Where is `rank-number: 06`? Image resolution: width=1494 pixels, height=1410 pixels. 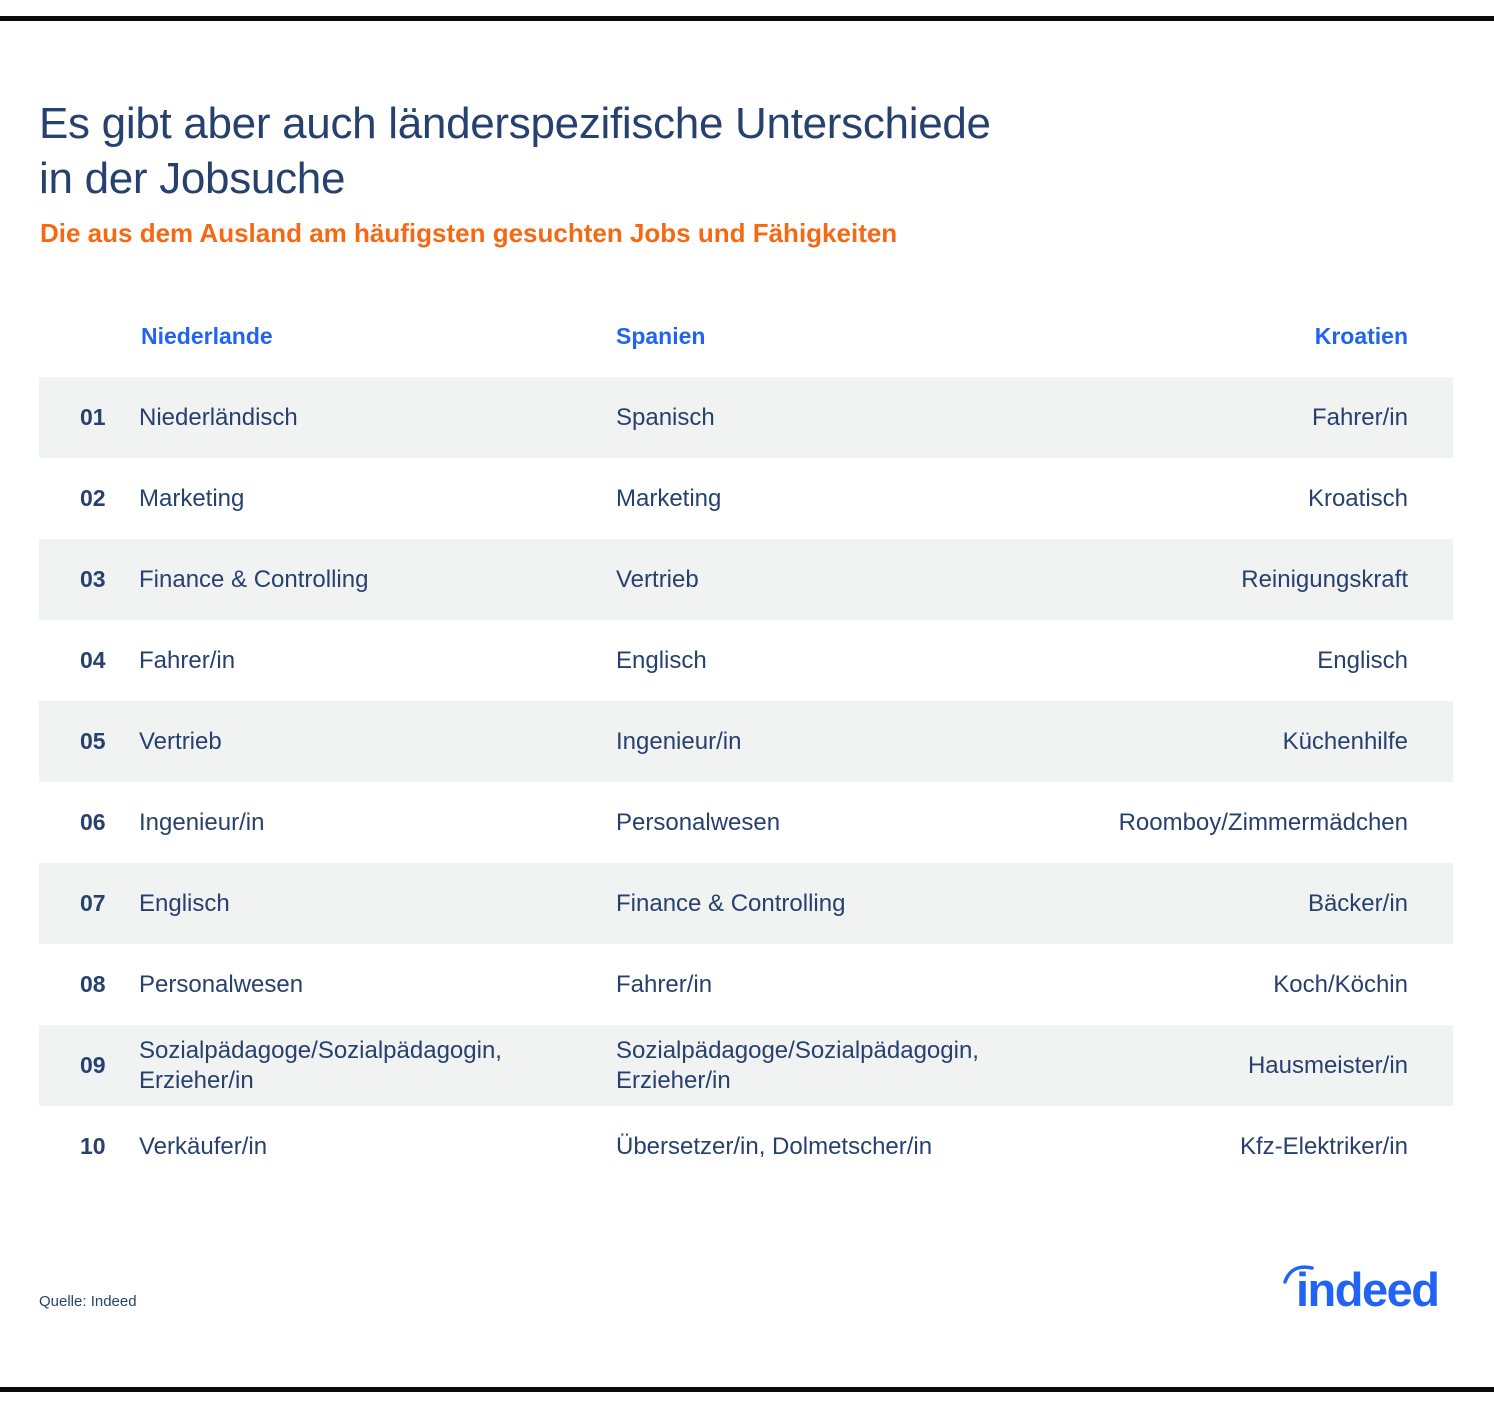 rank-number: 06 is located at coordinates (93, 822).